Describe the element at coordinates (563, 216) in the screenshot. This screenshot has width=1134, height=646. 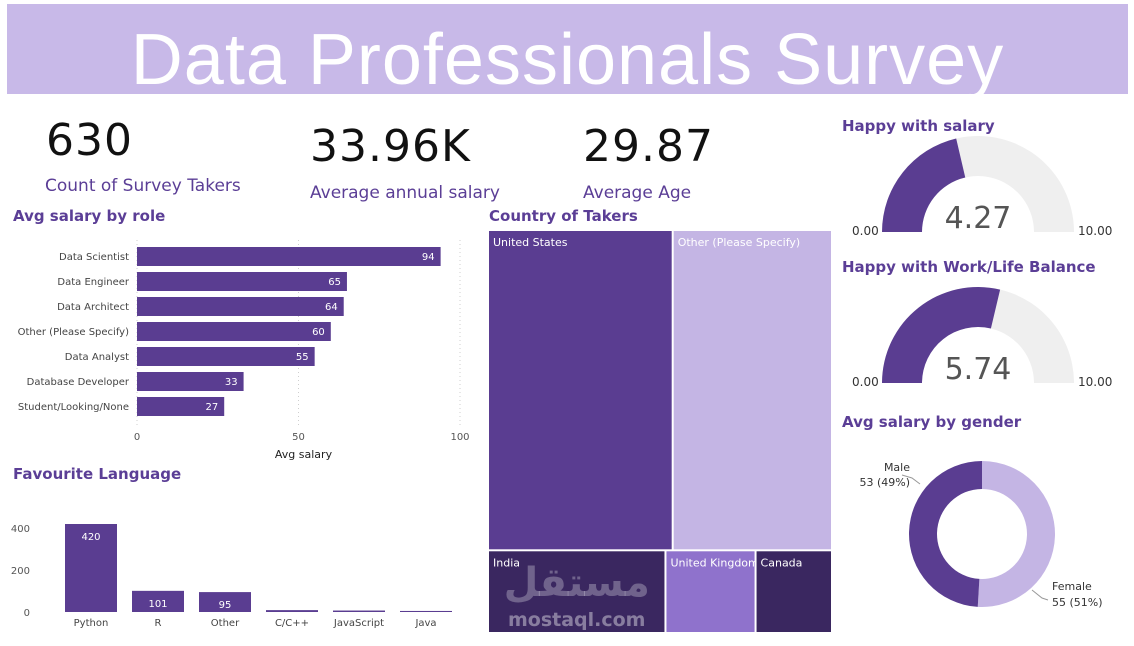
I see `country-chart-title: Country of Takers` at that location.